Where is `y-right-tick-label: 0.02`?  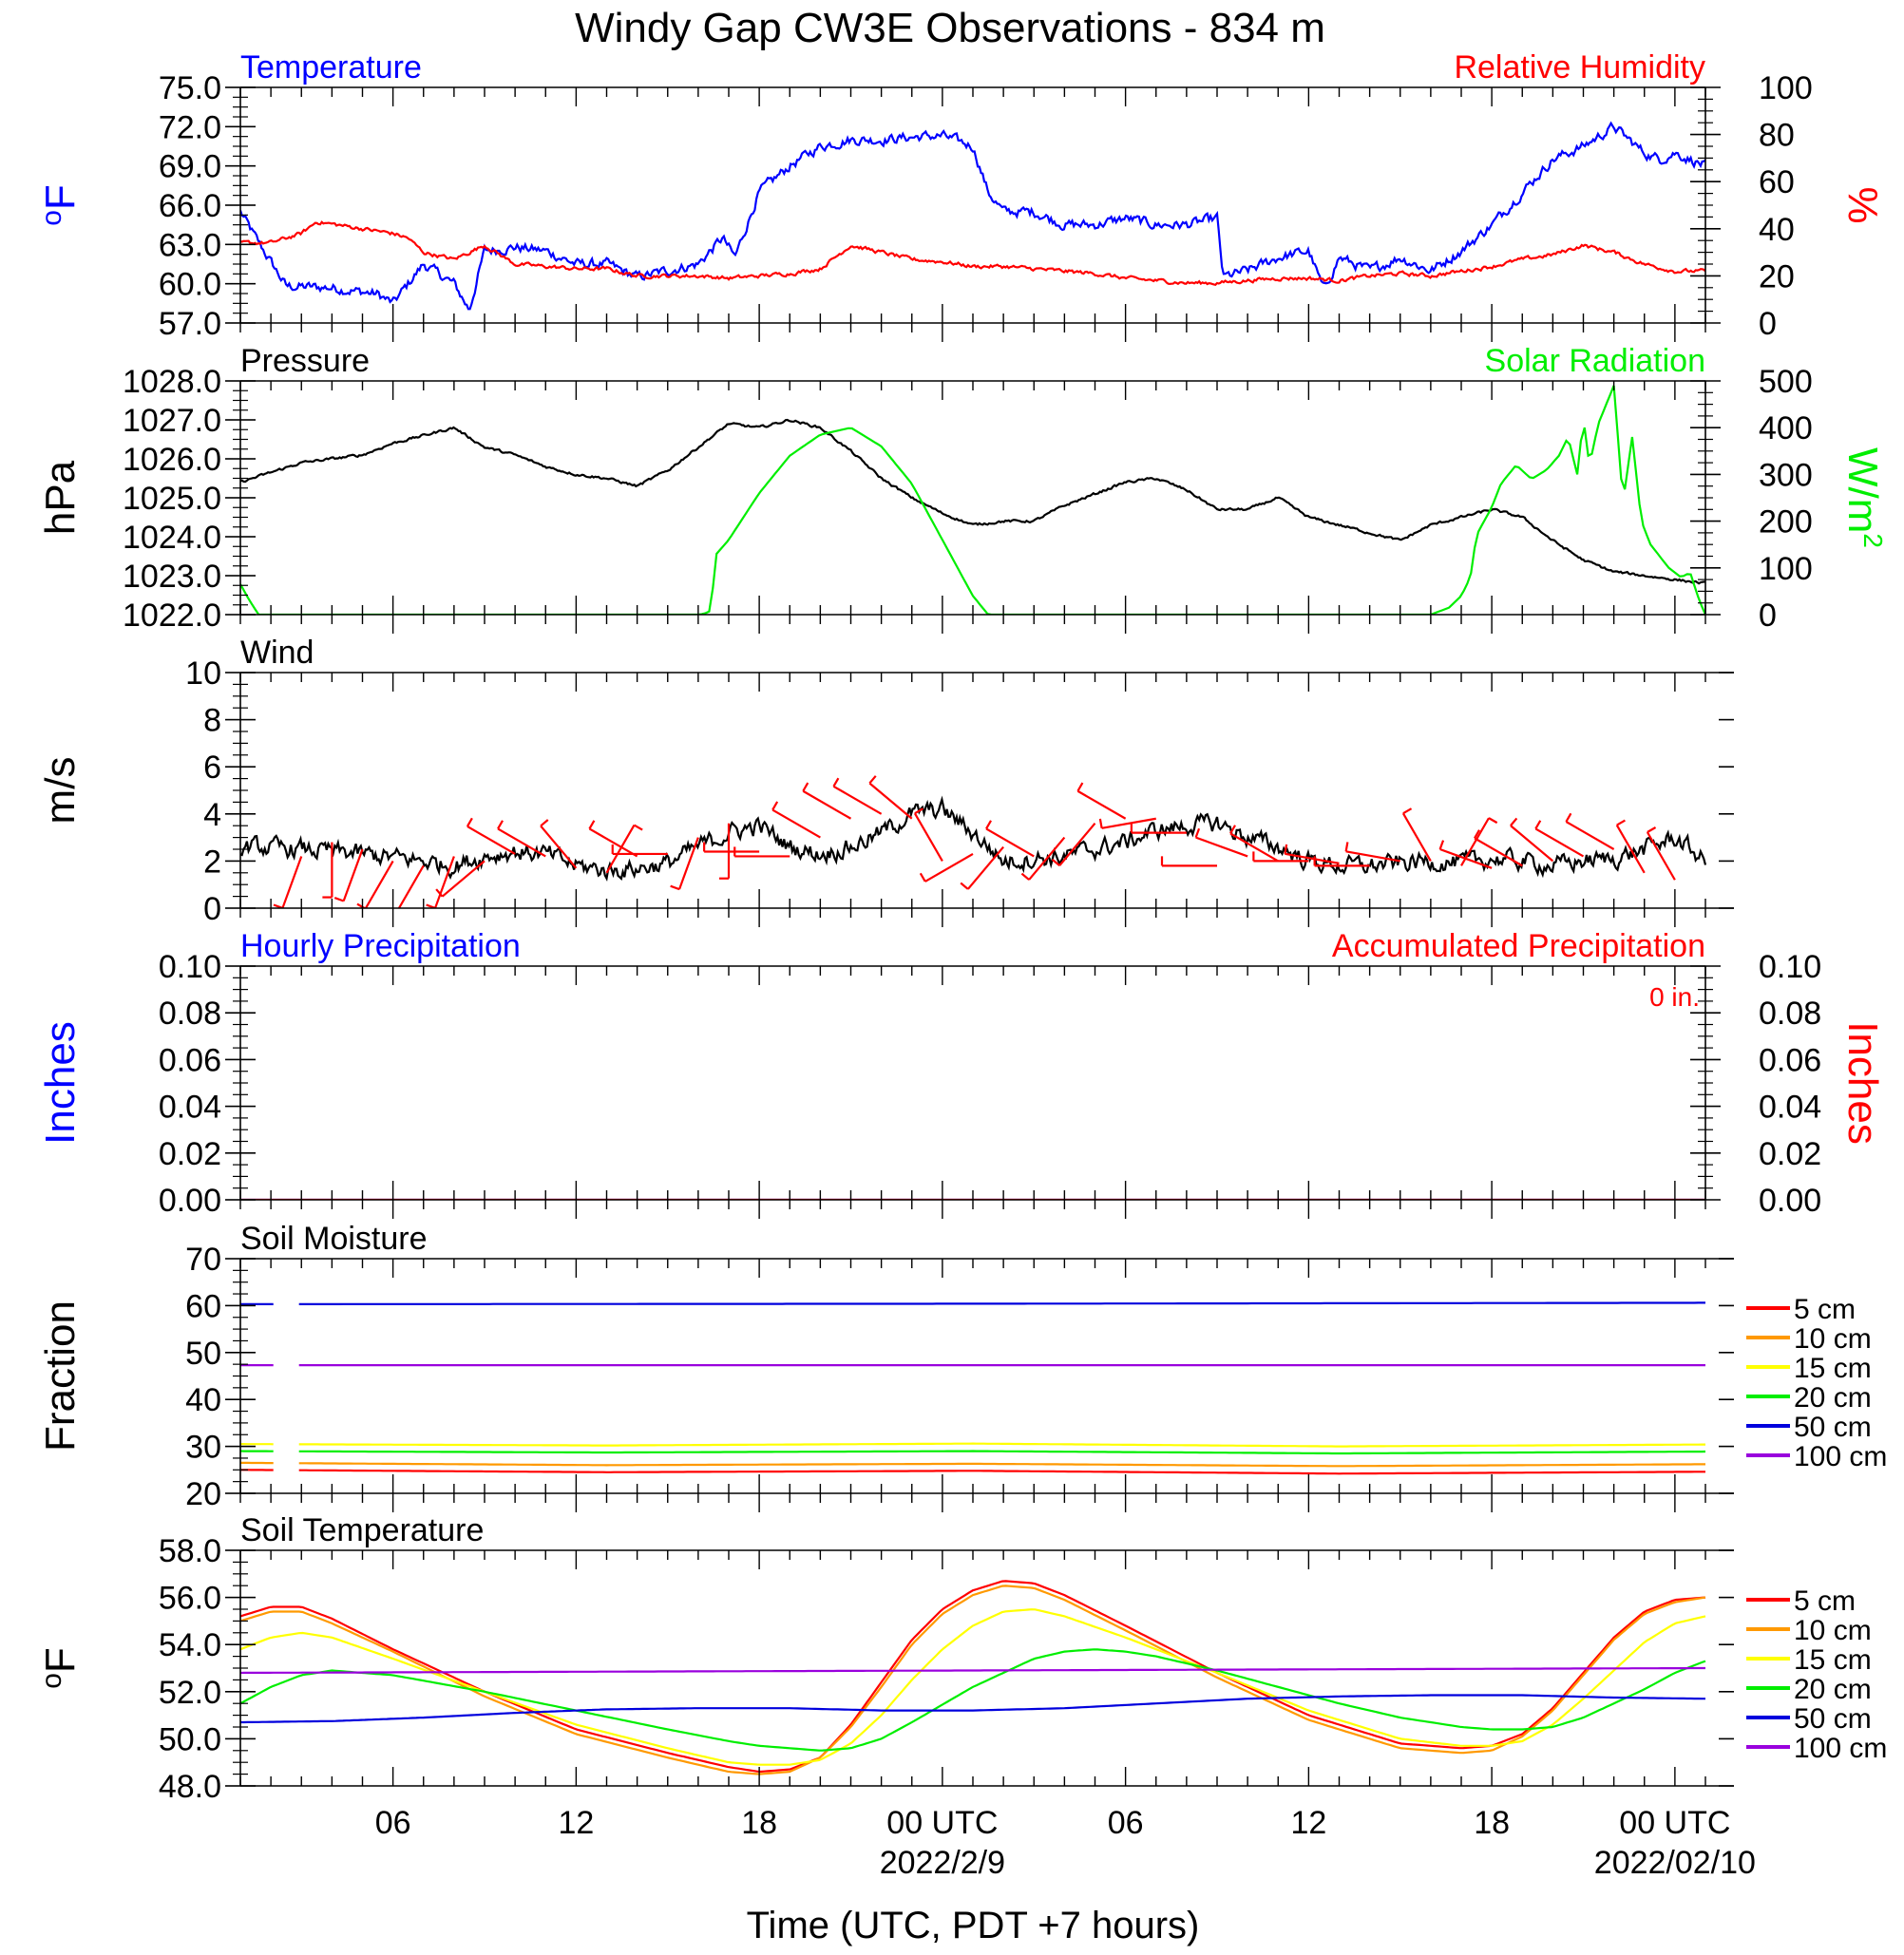
y-right-tick-label: 0.02 is located at coordinates (1790, 1154).